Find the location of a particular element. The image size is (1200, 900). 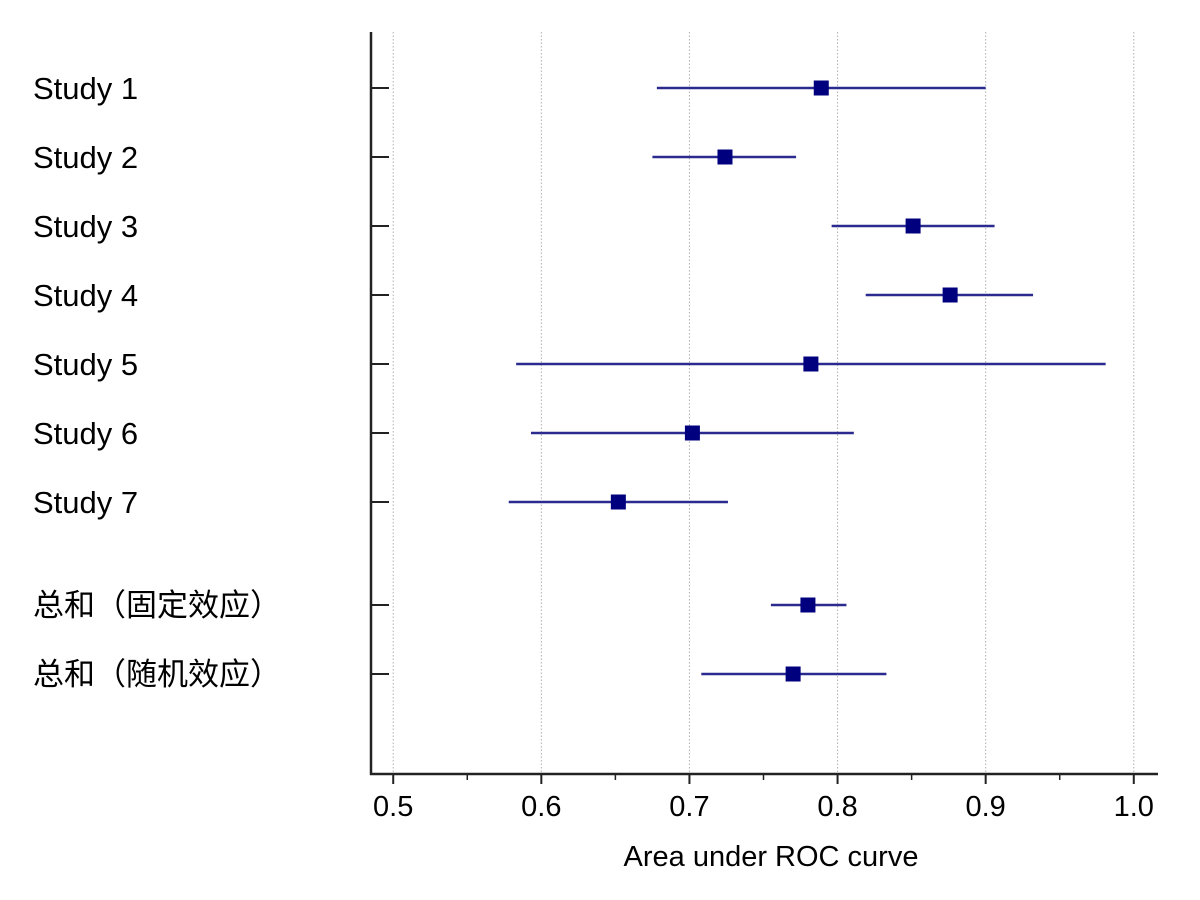

study-row-4: Study 4 is located at coordinates (533, 295).